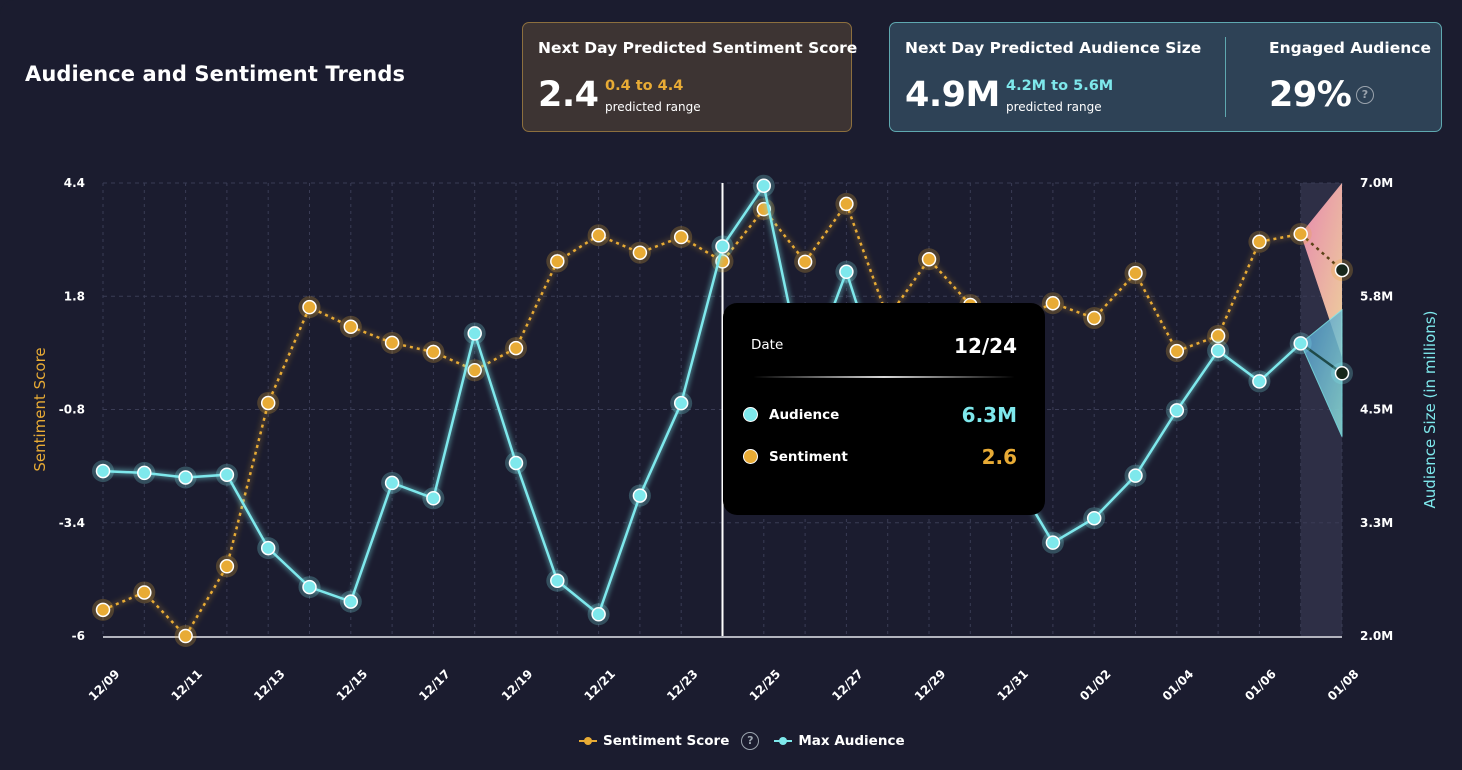 The image size is (1462, 770). What do you see at coordinates (750, 414) in the screenshot?
I see `audience-dot-icon` at bounding box center [750, 414].